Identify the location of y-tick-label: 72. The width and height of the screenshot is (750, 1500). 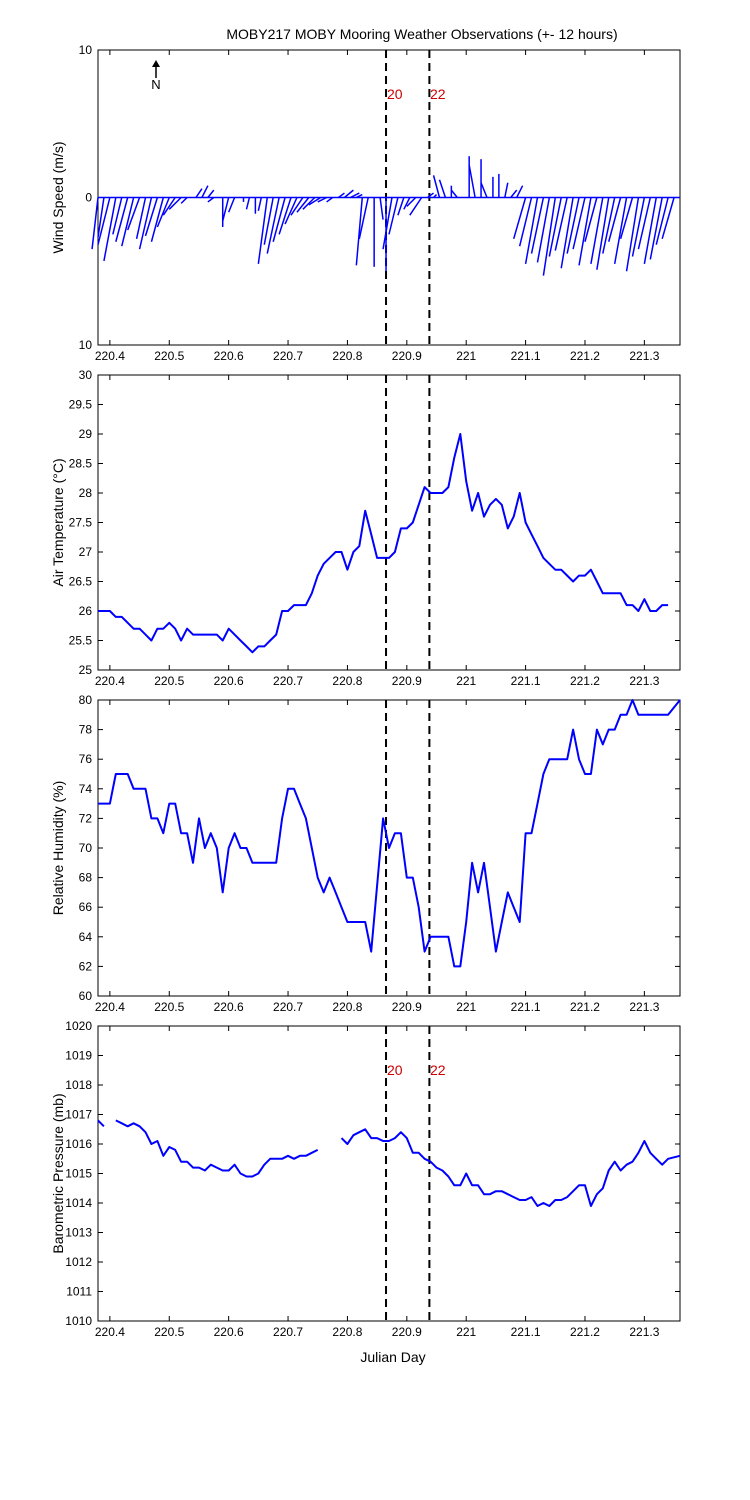
(86, 818).